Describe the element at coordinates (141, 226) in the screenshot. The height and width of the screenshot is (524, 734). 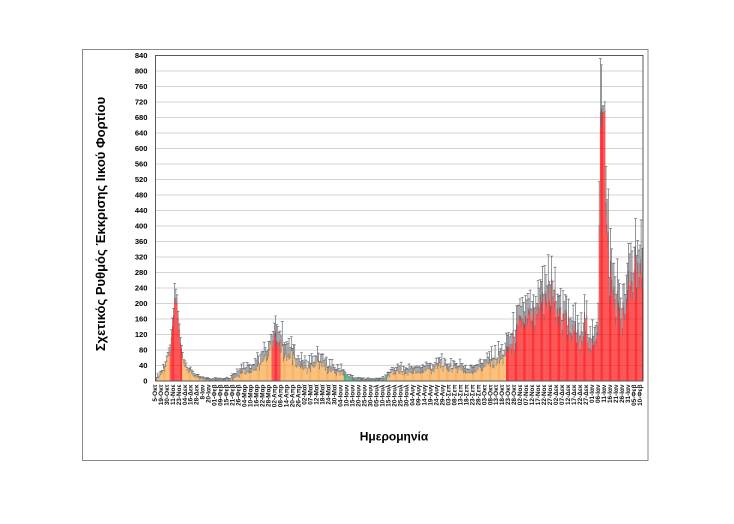
I see `svg-text: 400` at that location.